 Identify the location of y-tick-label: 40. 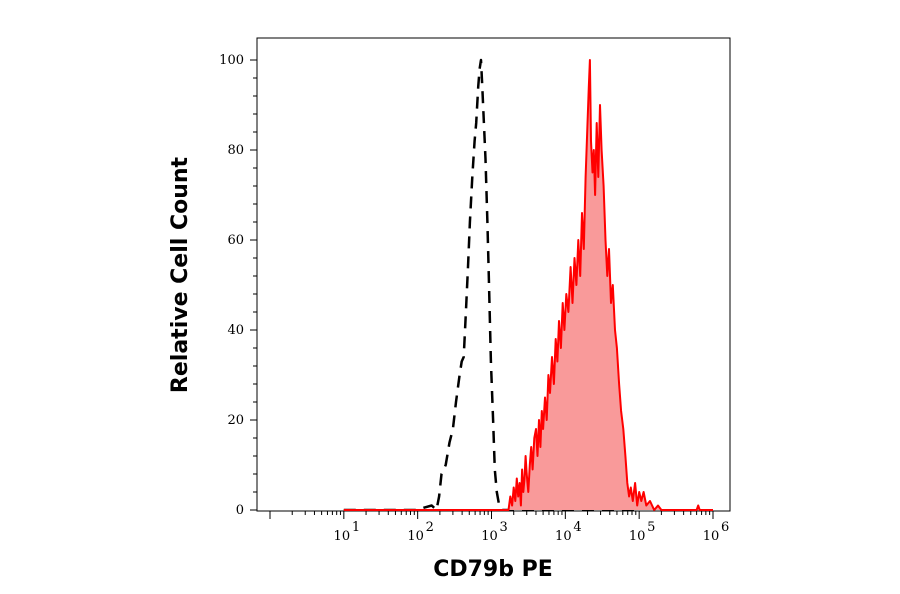
(235, 330).